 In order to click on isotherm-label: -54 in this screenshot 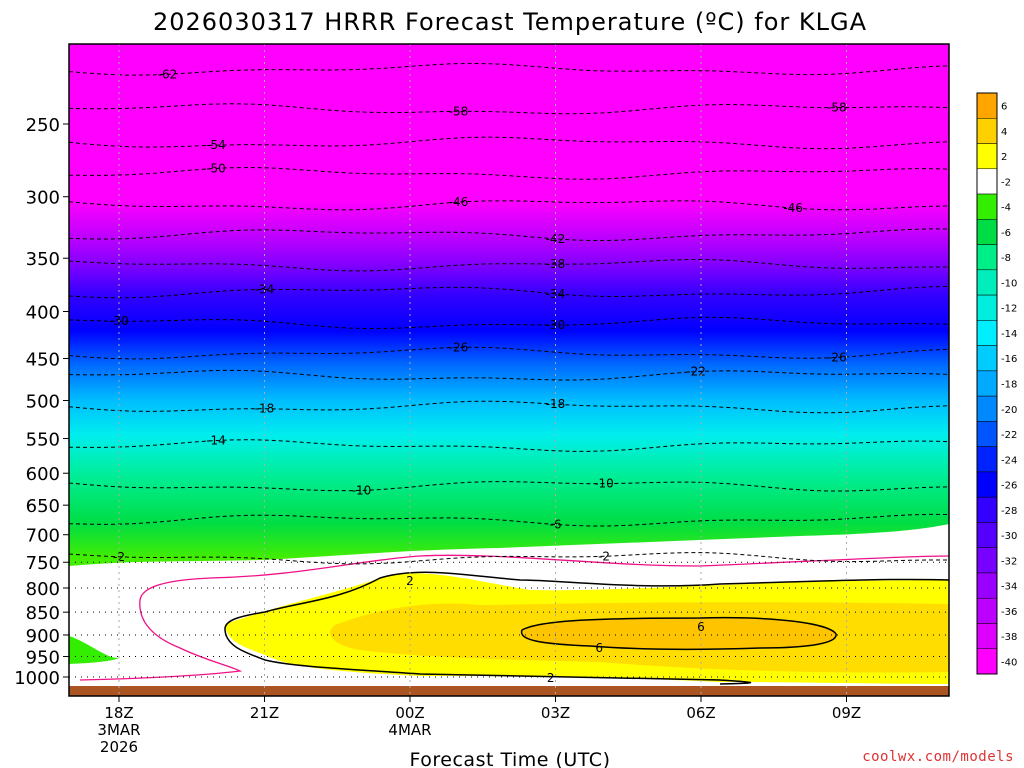, I will do `click(216, 145)`.